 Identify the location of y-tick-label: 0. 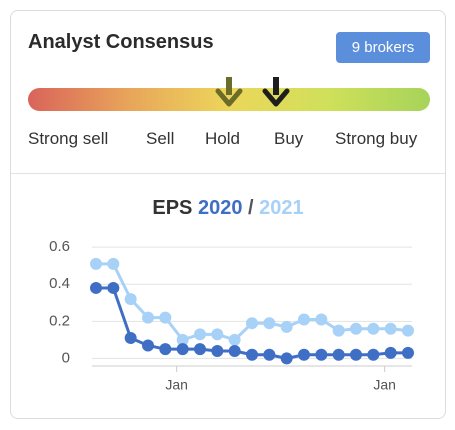
(66, 357).